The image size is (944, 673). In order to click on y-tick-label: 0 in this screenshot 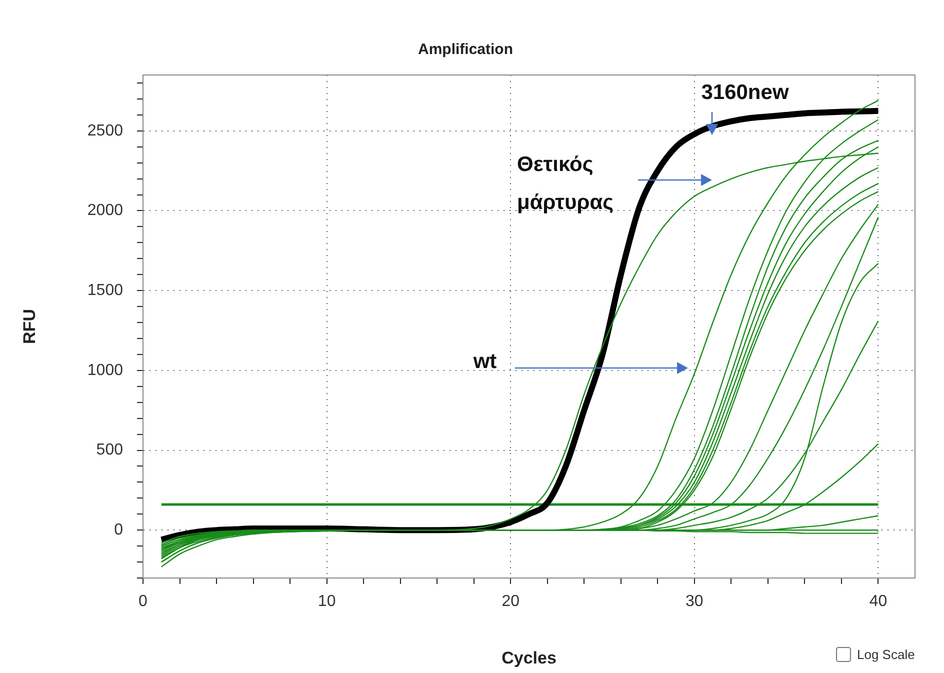, I will do `click(119, 530)`.